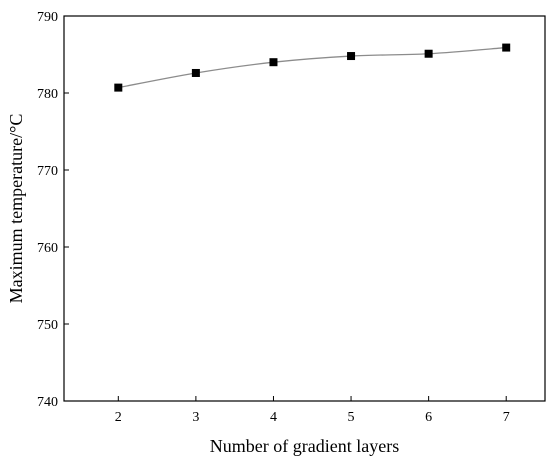 The image size is (550, 466). I want to click on x-axis-title: Number of gradient layers, so click(304, 446).